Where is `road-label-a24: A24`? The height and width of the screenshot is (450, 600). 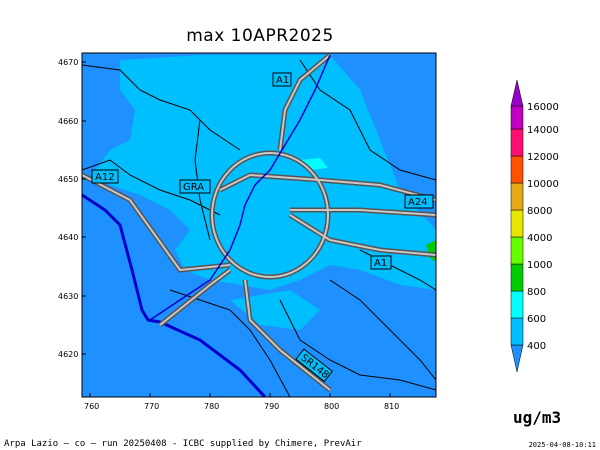 road-label-a24: A24 is located at coordinates (419, 201).